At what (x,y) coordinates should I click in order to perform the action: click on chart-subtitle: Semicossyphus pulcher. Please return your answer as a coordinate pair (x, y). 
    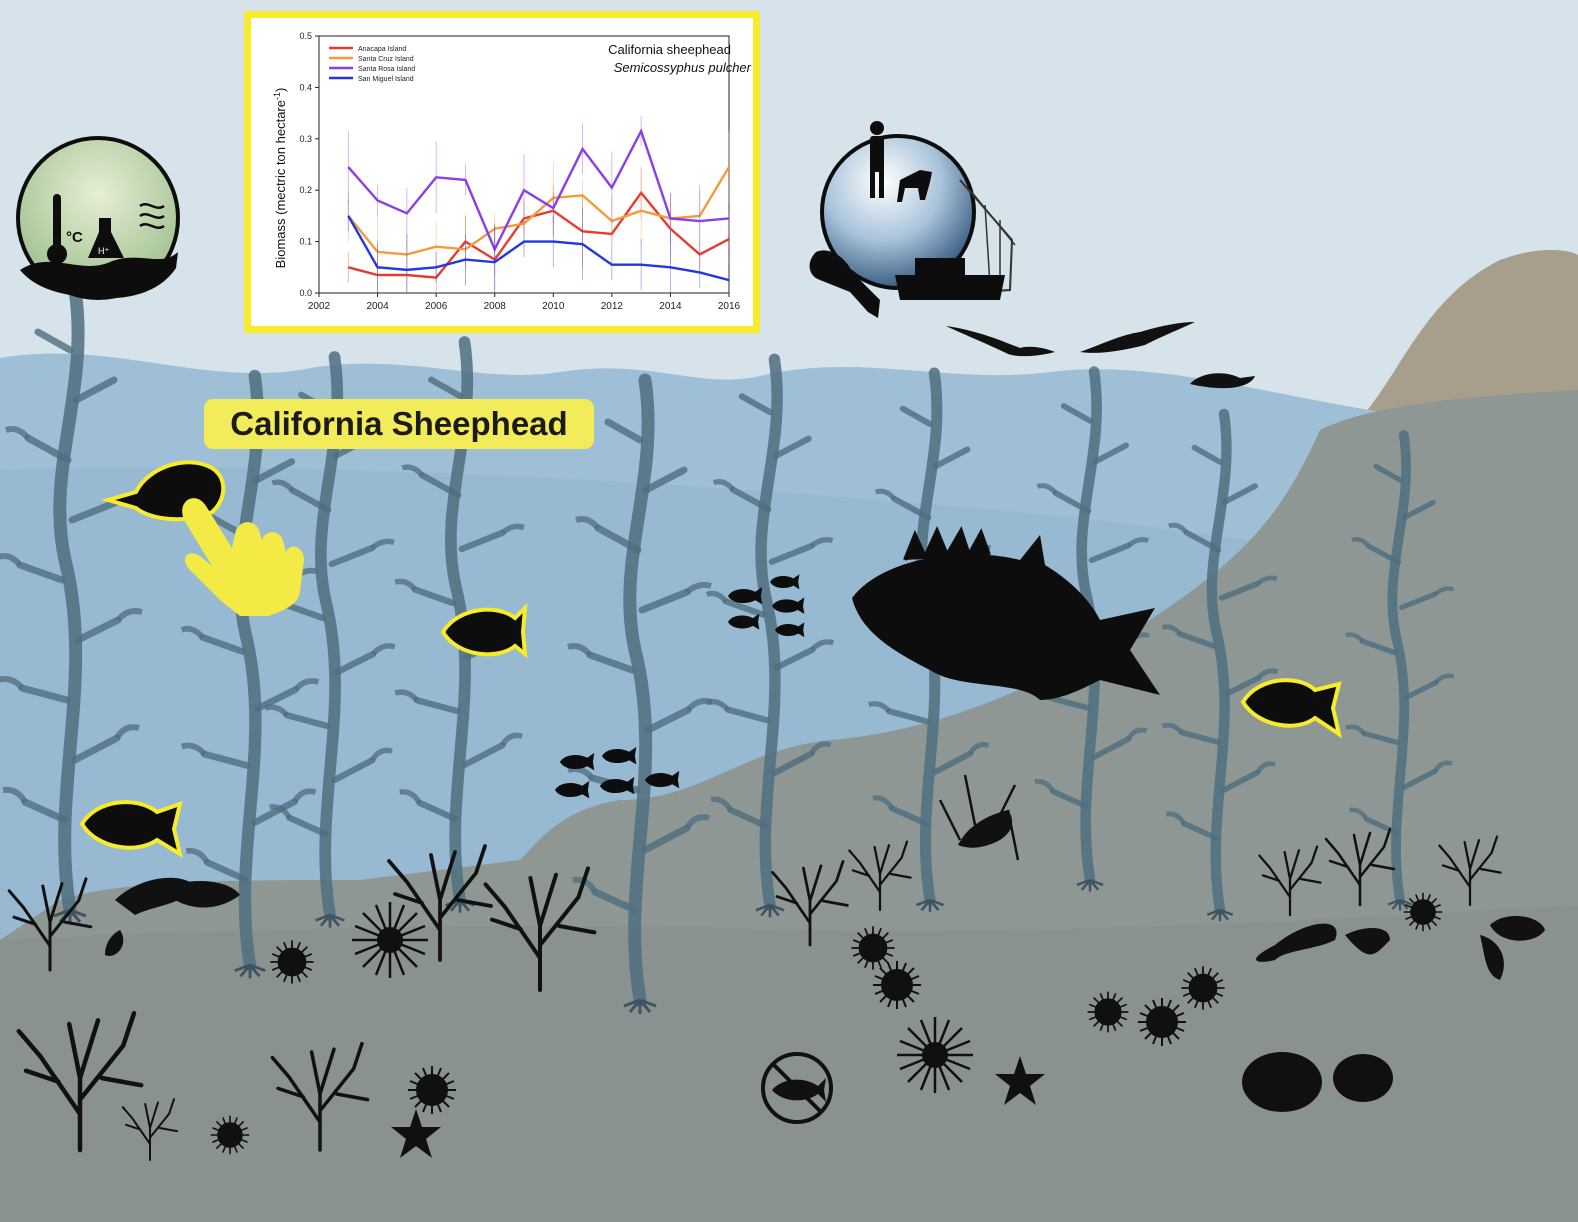
    Looking at the image, I should click on (683, 67).